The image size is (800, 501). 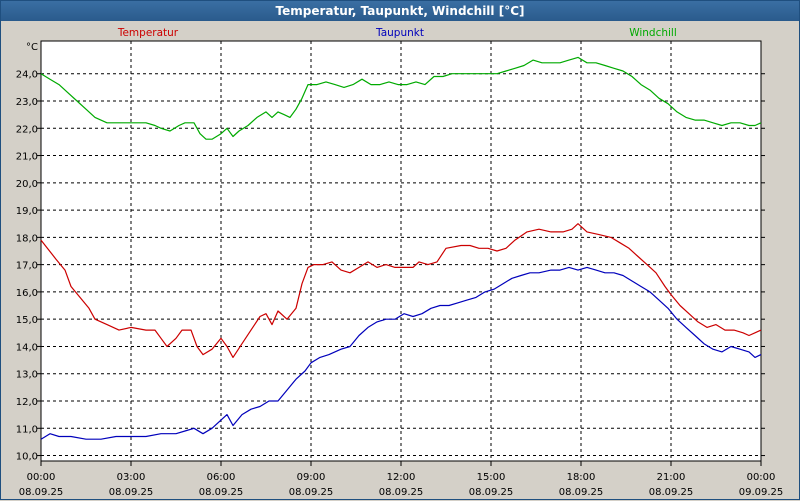 I want to click on y-tick-label: 16,0, so click(x=27, y=293).